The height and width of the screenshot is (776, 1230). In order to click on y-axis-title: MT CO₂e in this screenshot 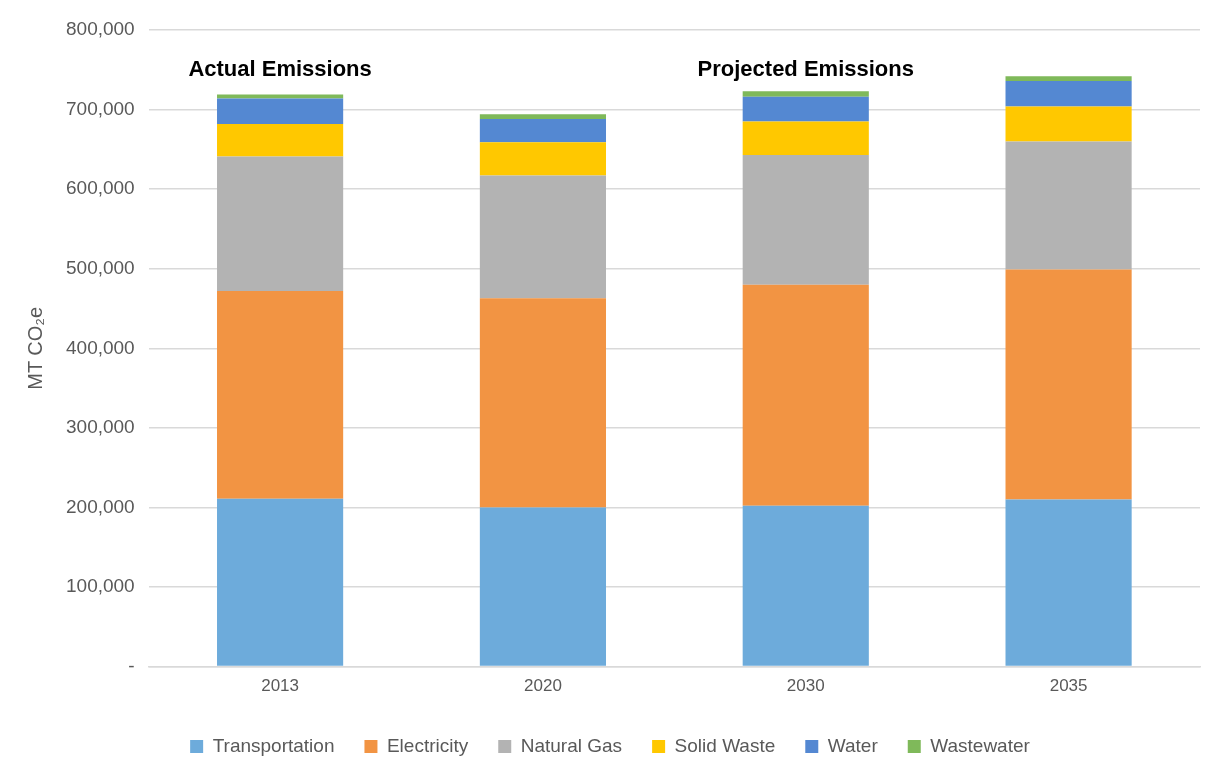, I will do `click(34, 348)`.